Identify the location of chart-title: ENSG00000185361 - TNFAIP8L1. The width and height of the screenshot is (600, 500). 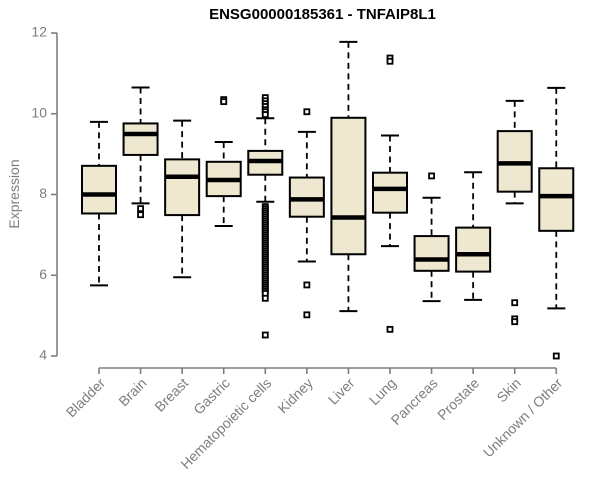
(322, 14).